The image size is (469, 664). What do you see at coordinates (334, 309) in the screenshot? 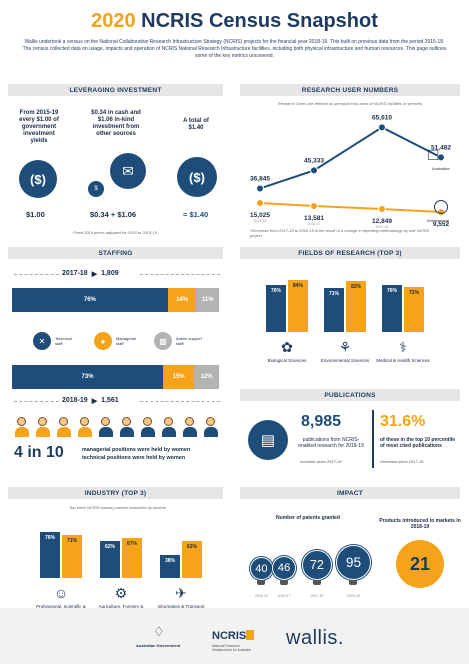
I see `field-bar: 71%` at bounding box center [334, 309].